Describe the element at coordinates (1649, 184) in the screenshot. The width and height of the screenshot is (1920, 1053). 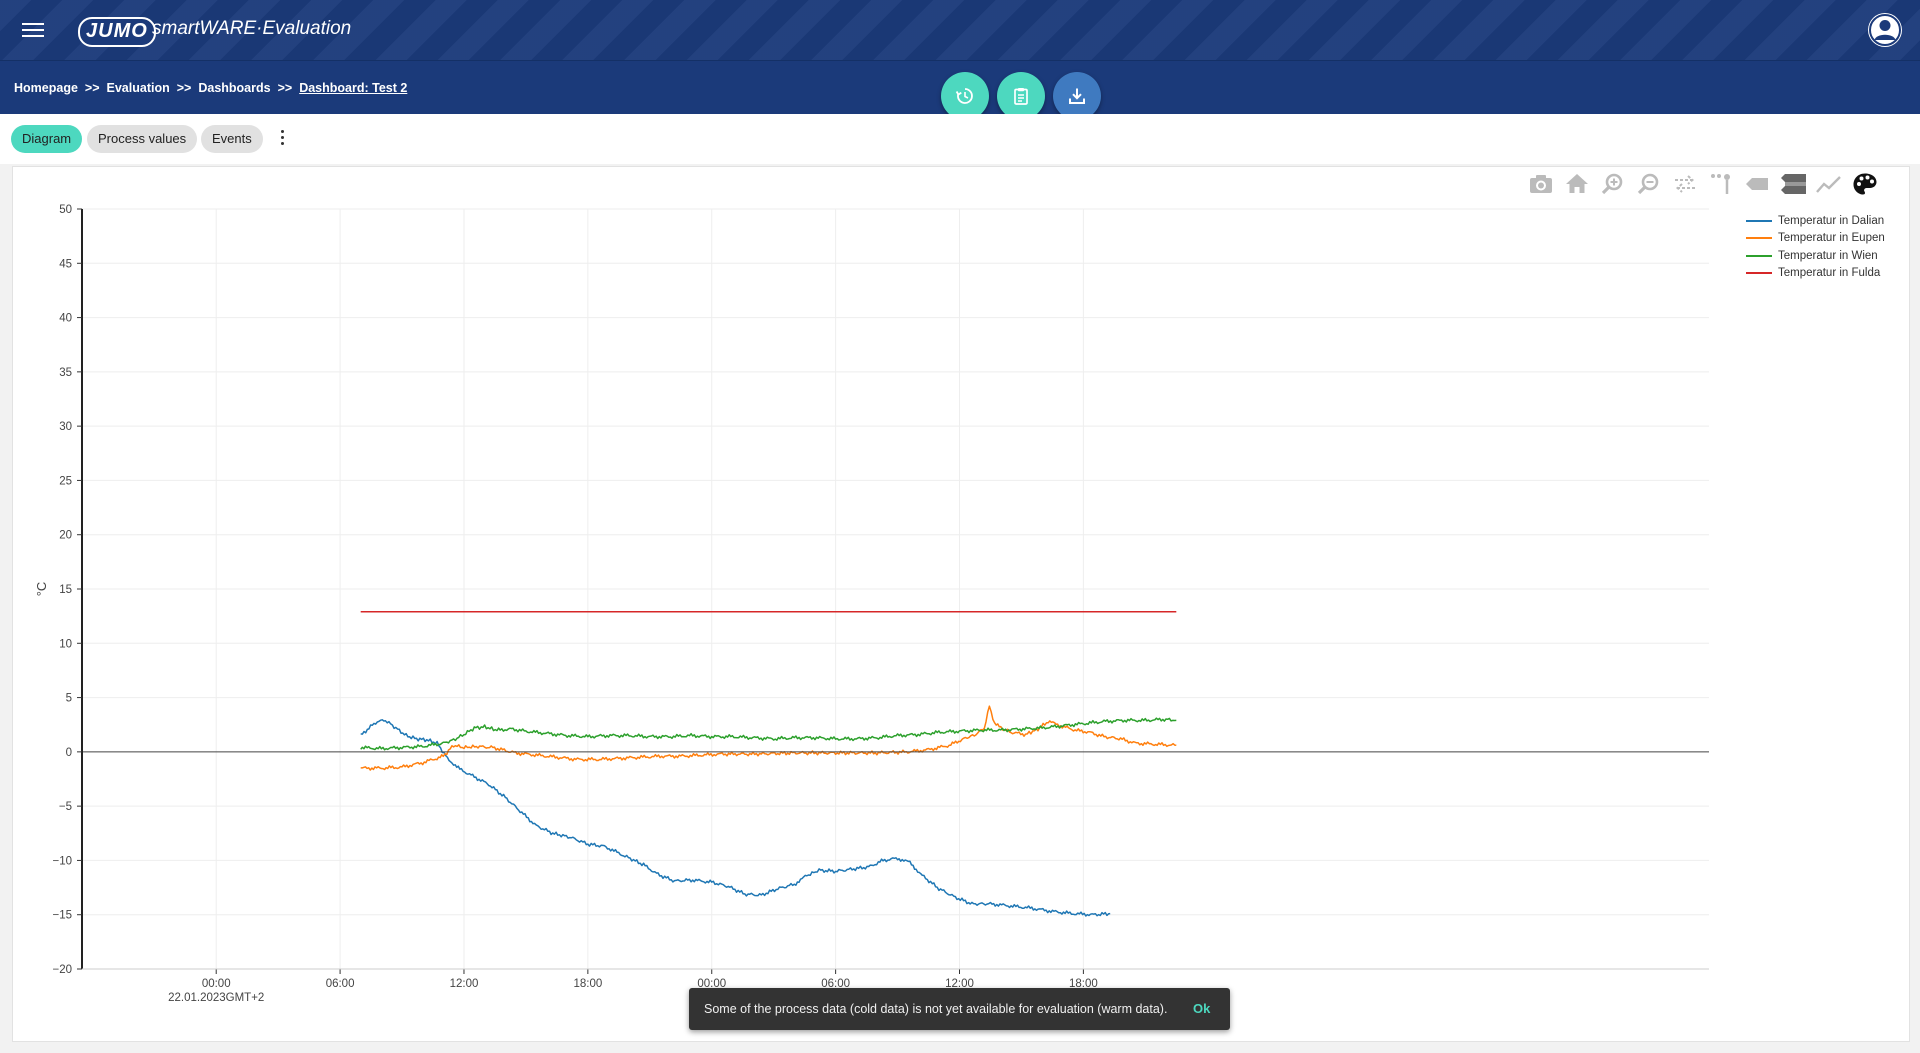
I see `zoom-out-icon` at that location.